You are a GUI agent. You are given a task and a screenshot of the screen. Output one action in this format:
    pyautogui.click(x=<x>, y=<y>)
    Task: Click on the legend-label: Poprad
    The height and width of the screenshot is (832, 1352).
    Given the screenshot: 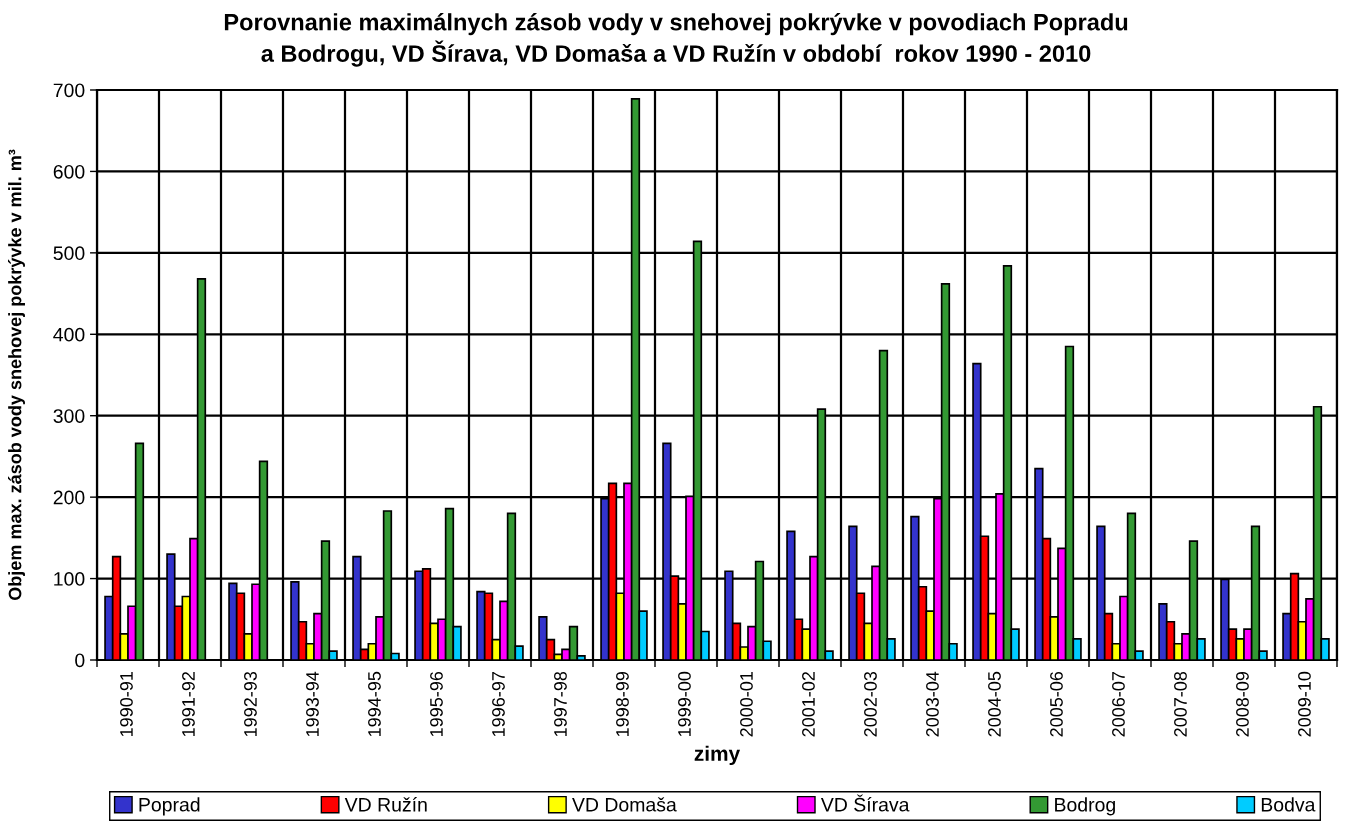 What is the action you would take?
    pyautogui.click(x=169, y=806)
    